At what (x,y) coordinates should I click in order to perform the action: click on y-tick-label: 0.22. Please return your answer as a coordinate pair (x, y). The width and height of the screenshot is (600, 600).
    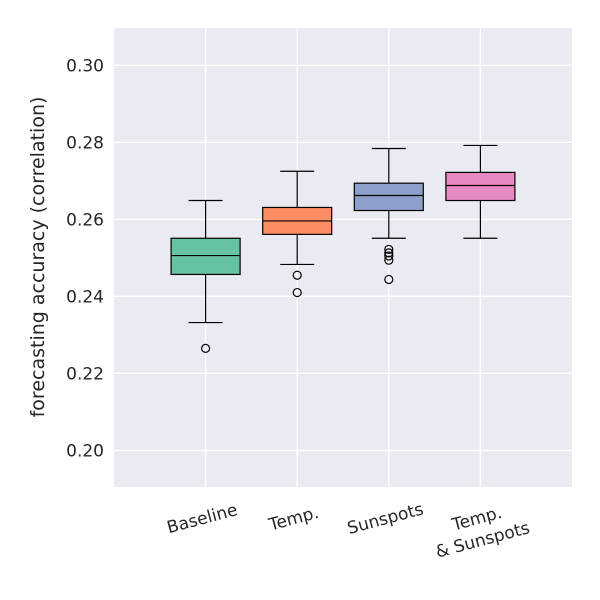
    Looking at the image, I should click on (85, 374).